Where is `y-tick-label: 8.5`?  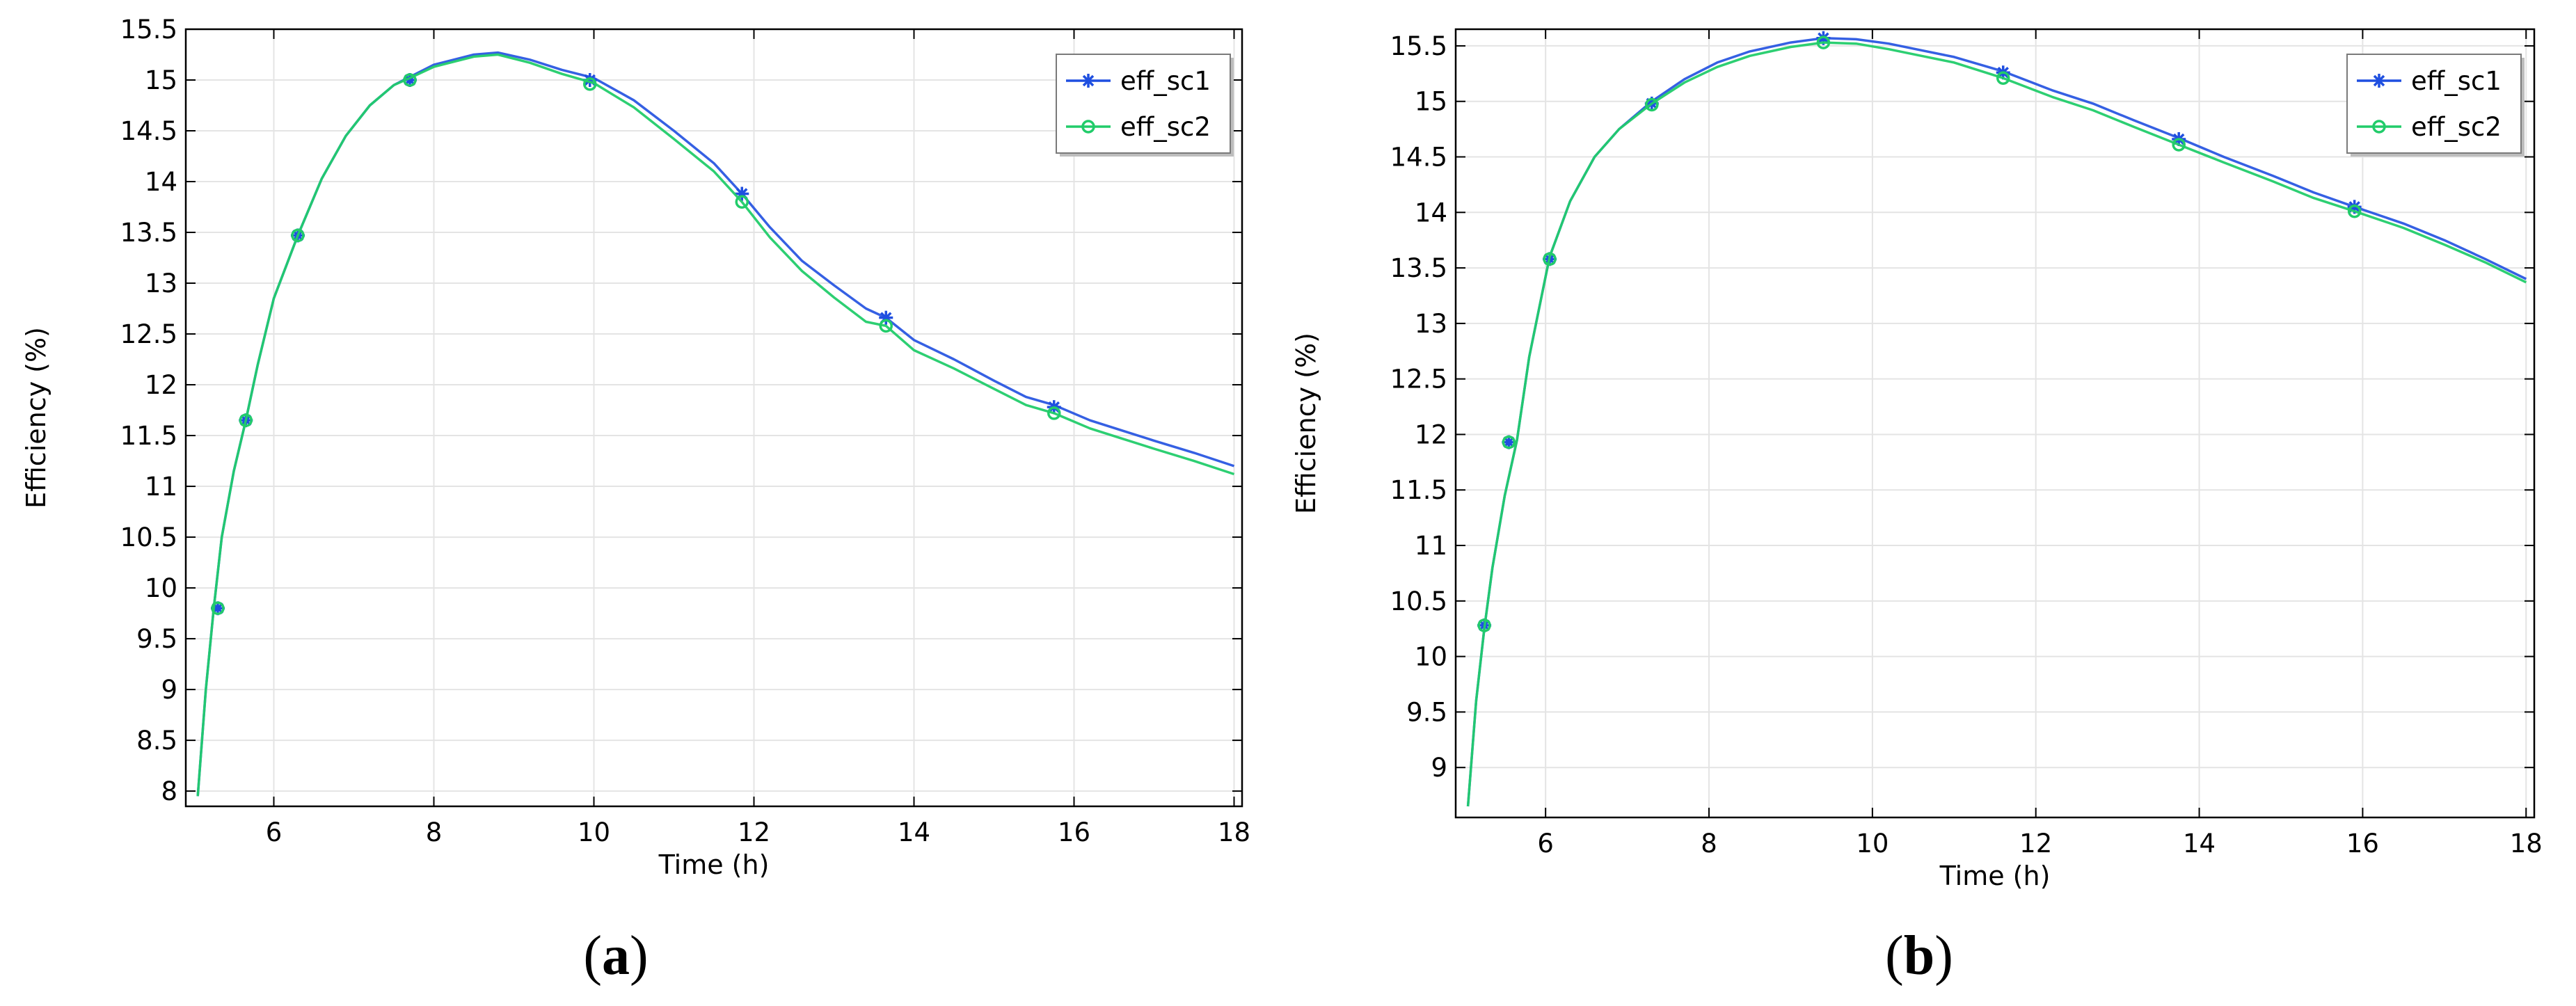
y-tick-label: 8.5 is located at coordinates (156, 741).